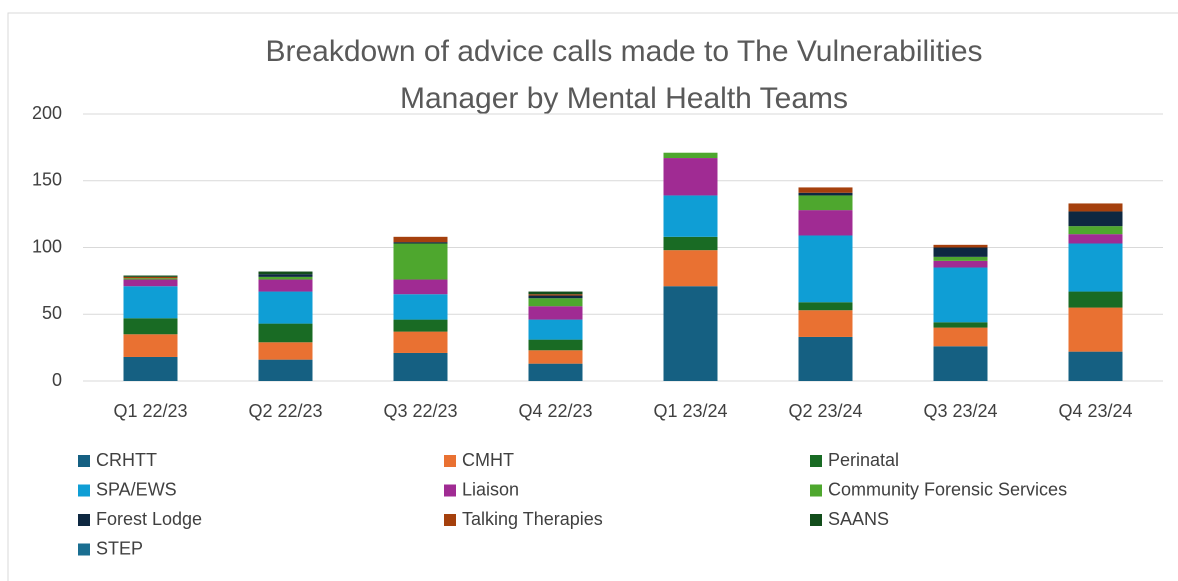 The width and height of the screenshot is (1178, 581). I want to click on y-tick-label: 100, so click(47, 246).